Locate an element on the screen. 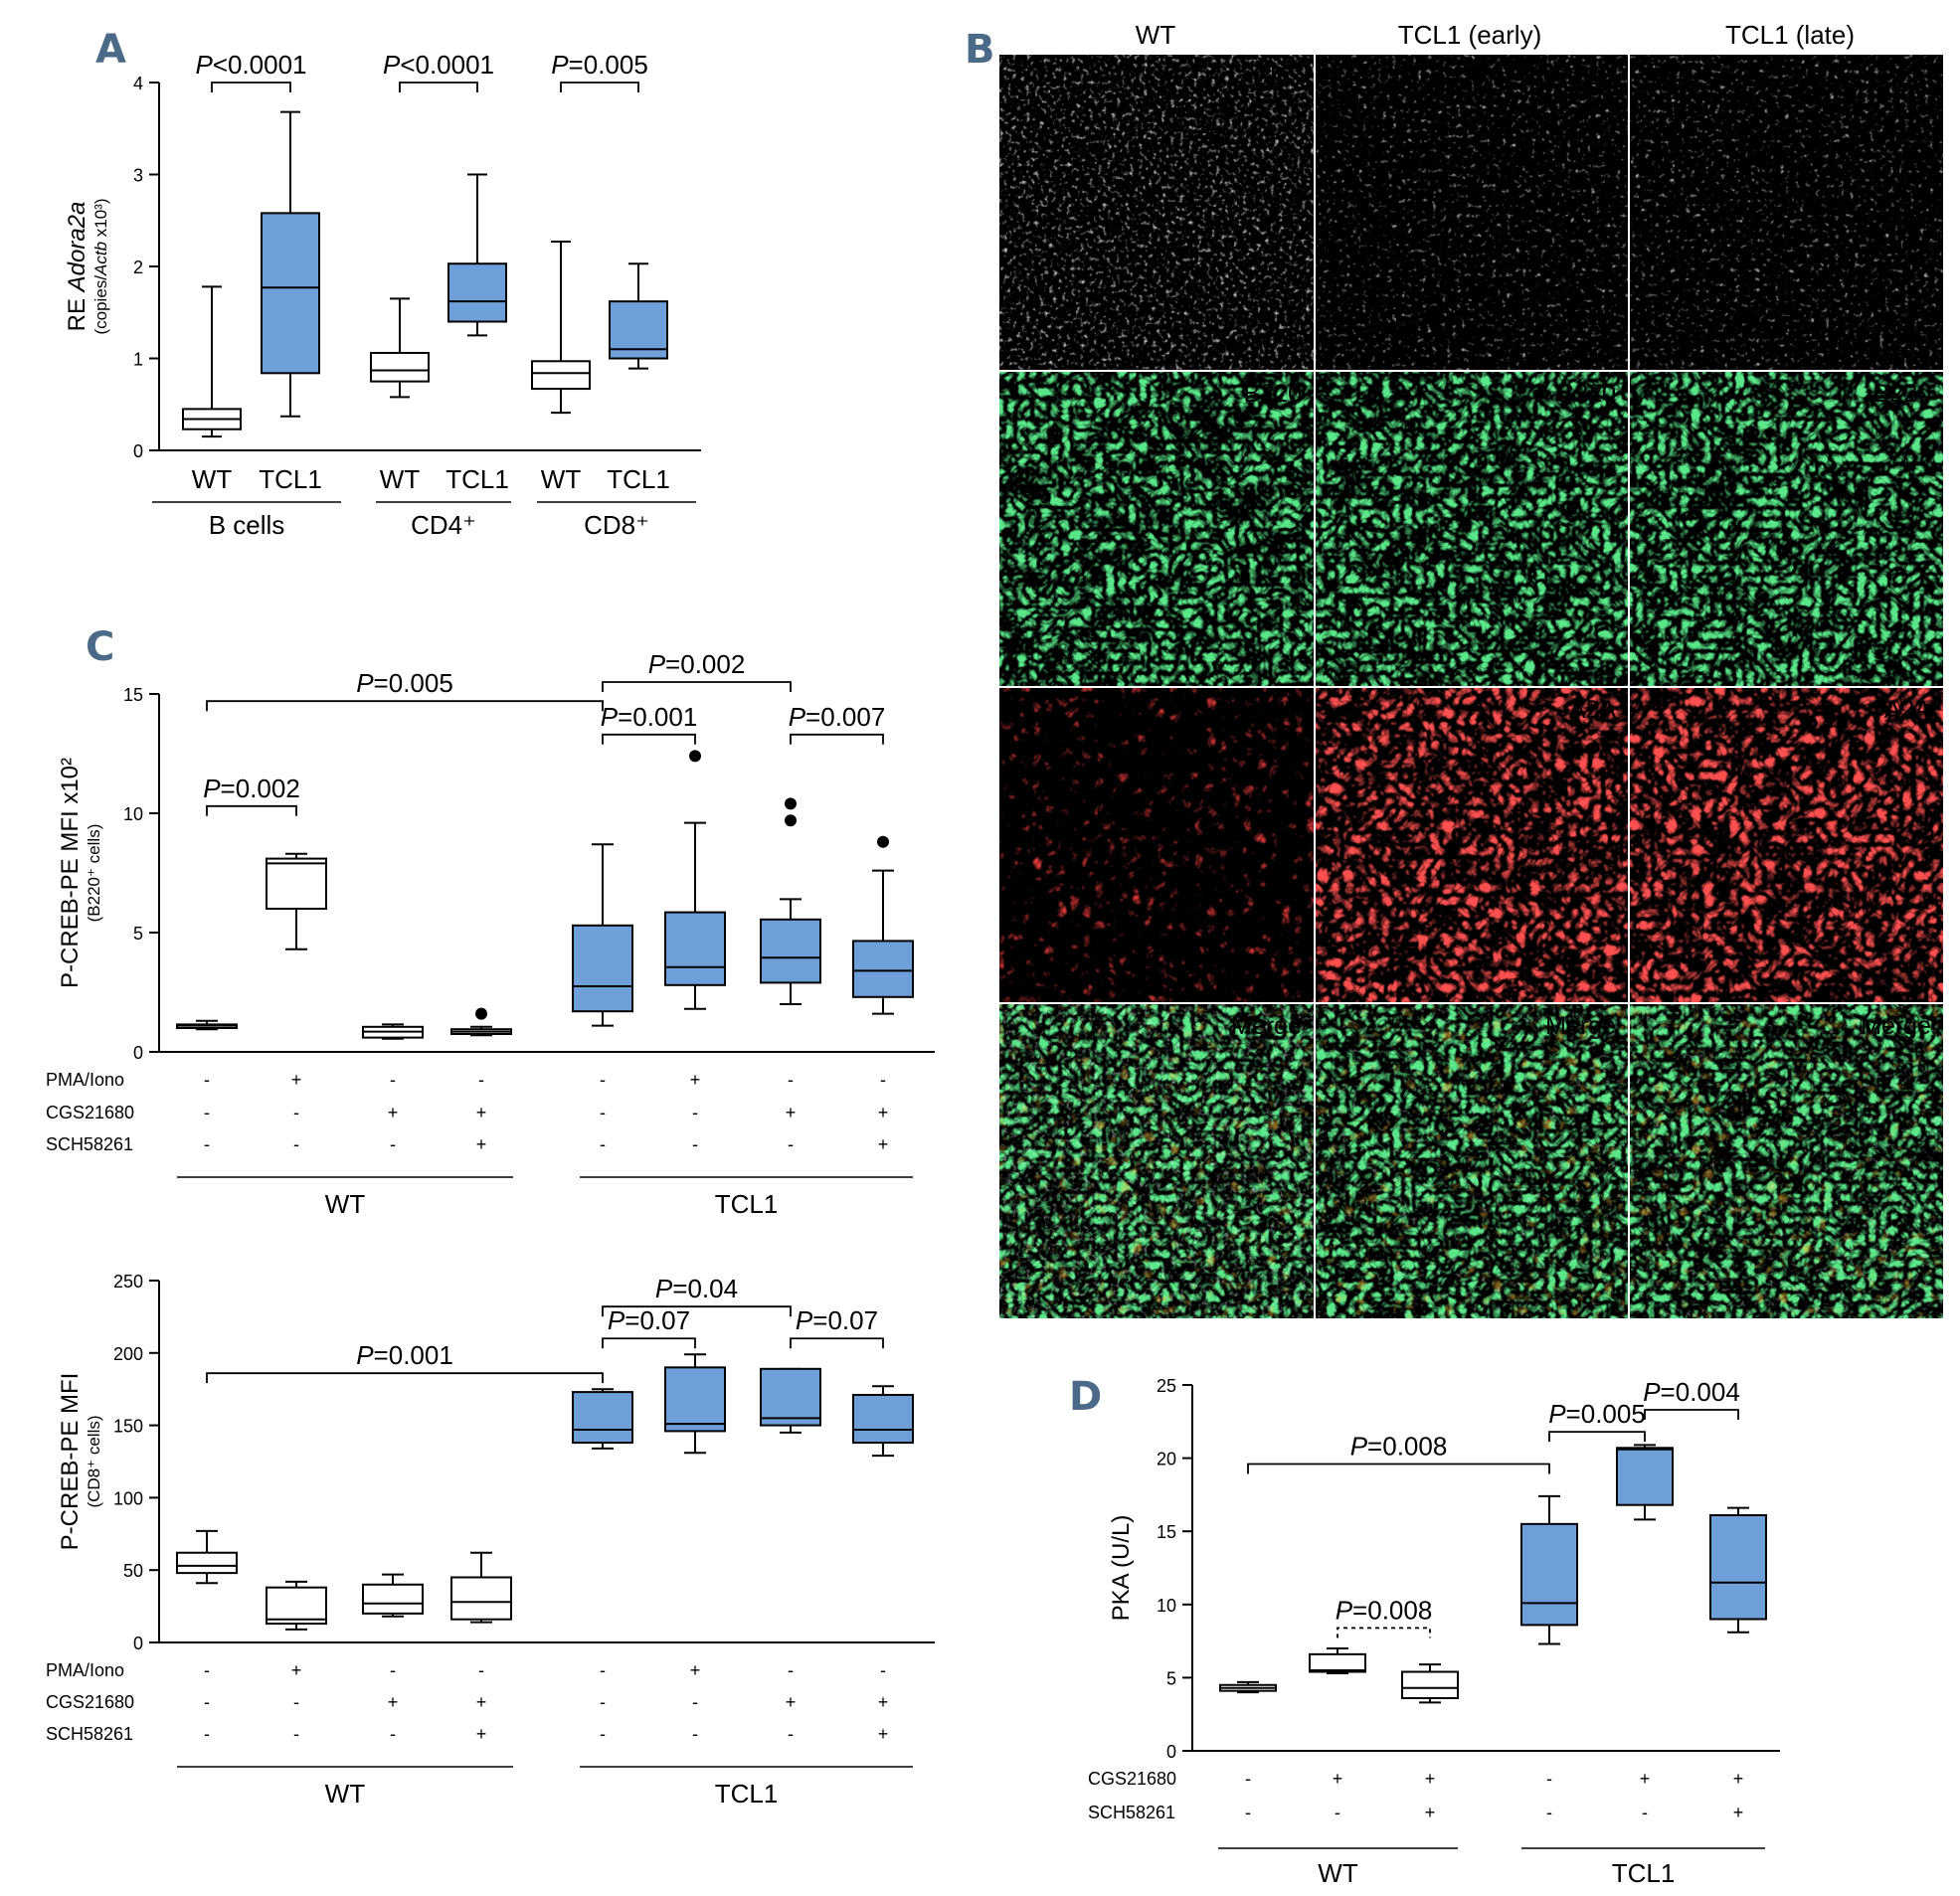 Image resolution: width=1960 pixels, height=1896 pixels. group-label: TCL1 is located at coordinates (1644, 1873).